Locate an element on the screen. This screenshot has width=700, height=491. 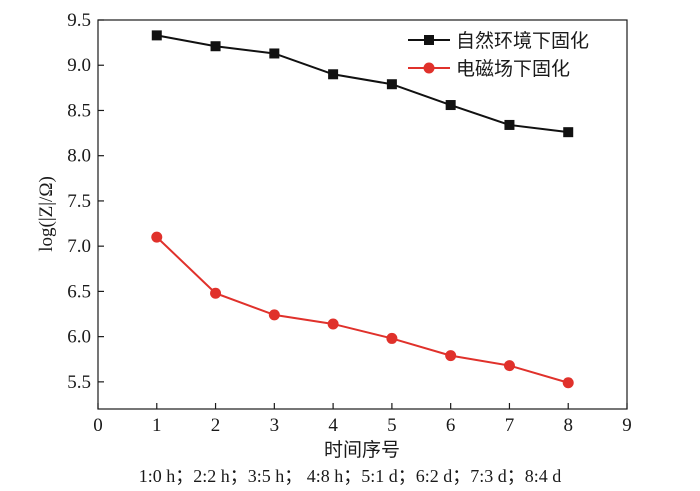
x-tick-label: 9 is located at coordinates (627, 425).